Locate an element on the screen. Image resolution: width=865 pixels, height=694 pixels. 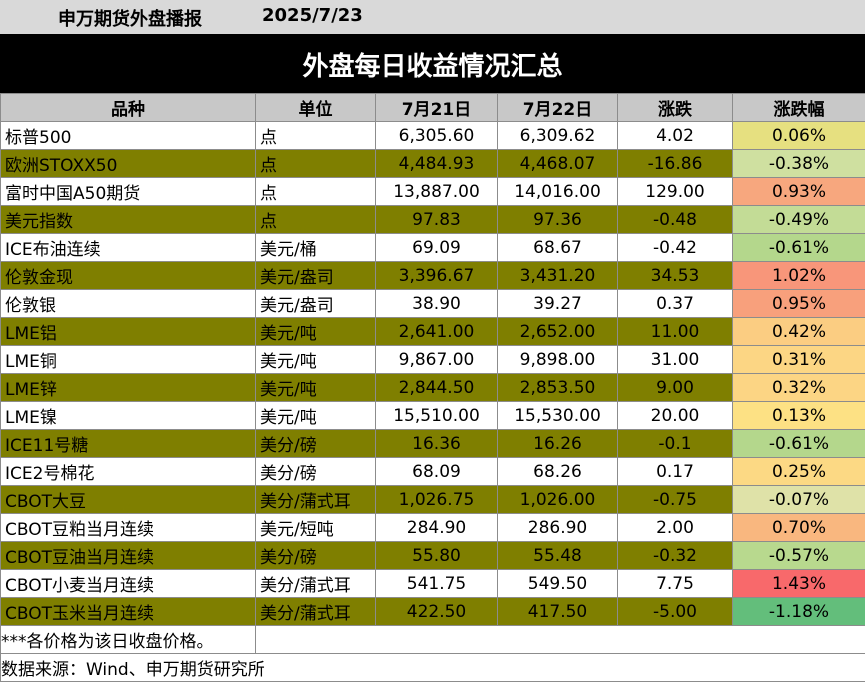
change-cell: -0.48 is located at coordinates (675, 219).